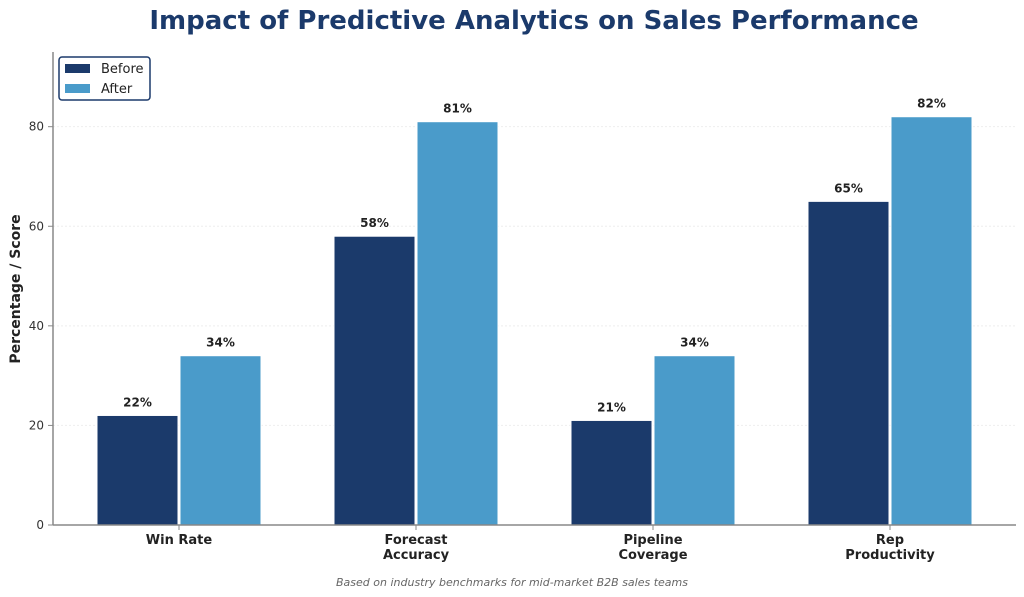  I want to click on data-label: 22%, so click(137, 402).